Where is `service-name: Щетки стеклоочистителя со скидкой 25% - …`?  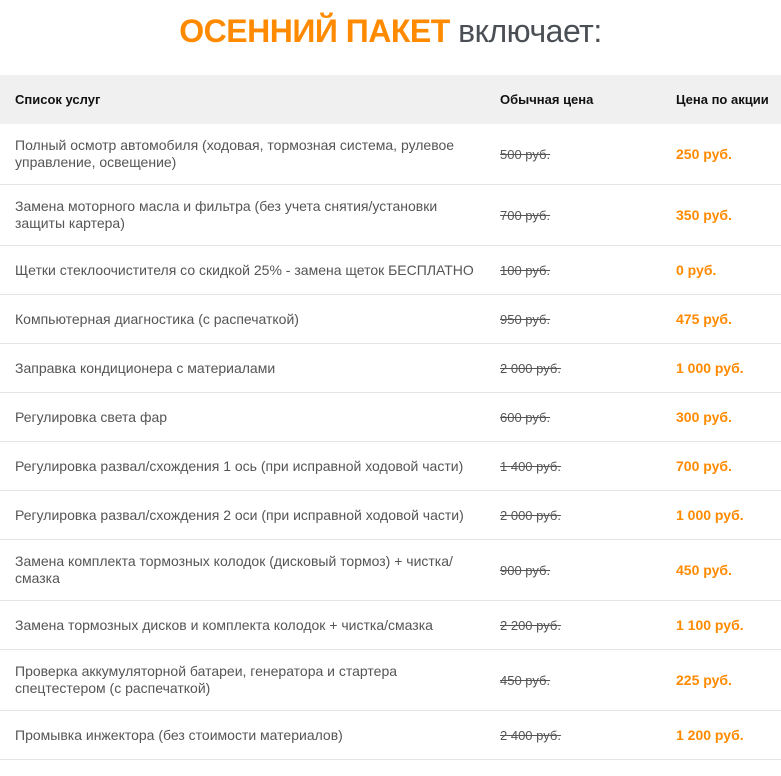 service-name: Щетки стеклоочистителя со скидкой 25% - … is located at coordinates (244, 269).